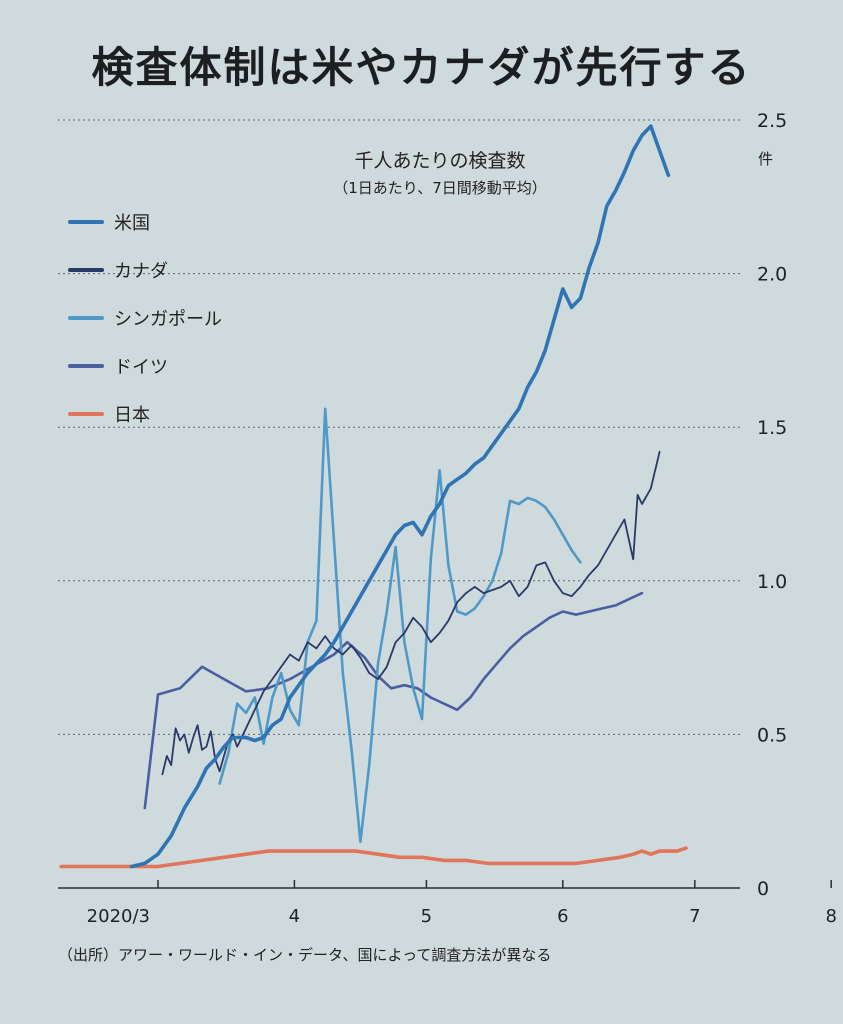 This screenshot has width=843, height=1024. I want to click on source-note: （出所）アワー・ワールド・イン・データ、国によって調査方法が異なる, so click(305, 955).